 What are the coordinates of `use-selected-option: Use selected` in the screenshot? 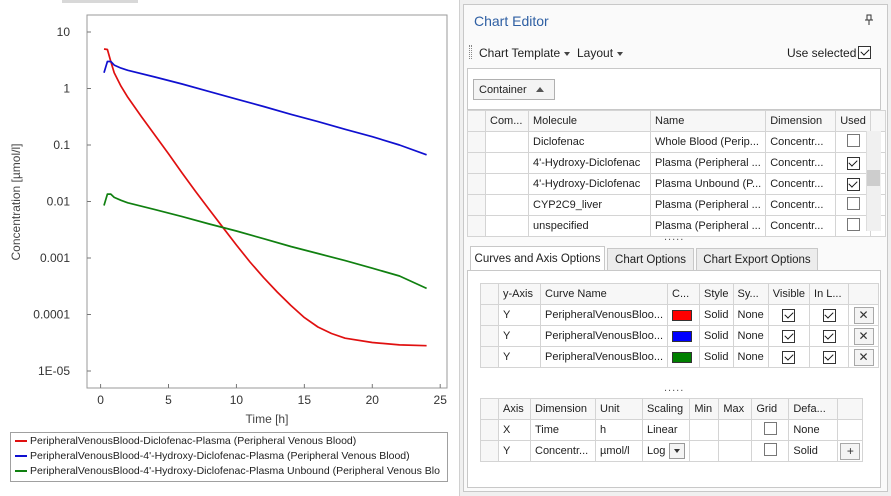 It's located at (821, 53).